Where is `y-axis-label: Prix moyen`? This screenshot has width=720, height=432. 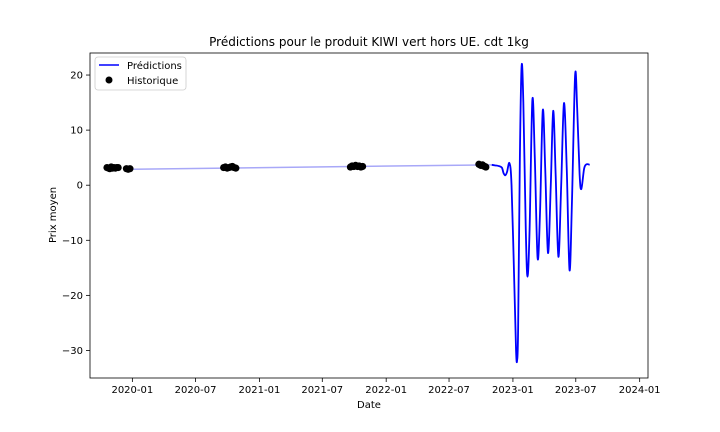 y-axis-label: Prix moyen is located at coordinates (53, 215).